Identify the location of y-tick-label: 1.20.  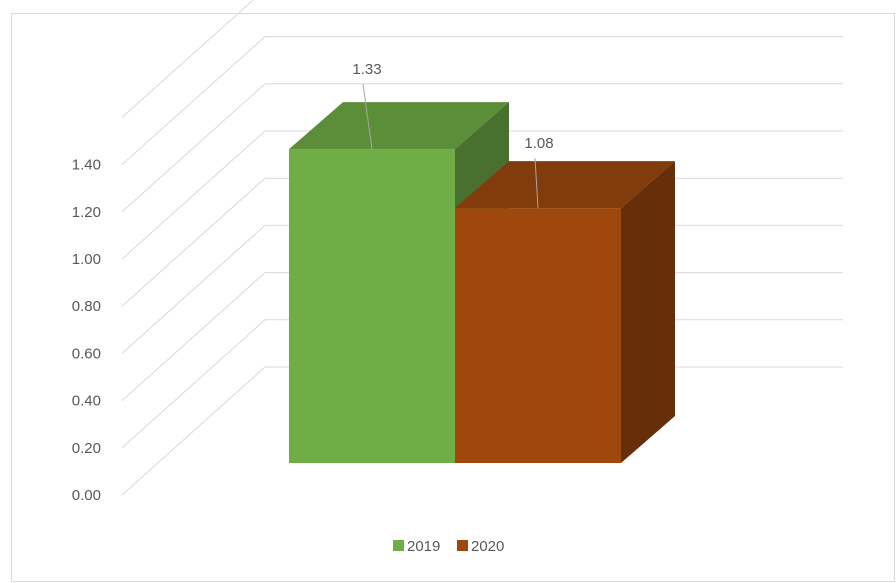
(86, 212).